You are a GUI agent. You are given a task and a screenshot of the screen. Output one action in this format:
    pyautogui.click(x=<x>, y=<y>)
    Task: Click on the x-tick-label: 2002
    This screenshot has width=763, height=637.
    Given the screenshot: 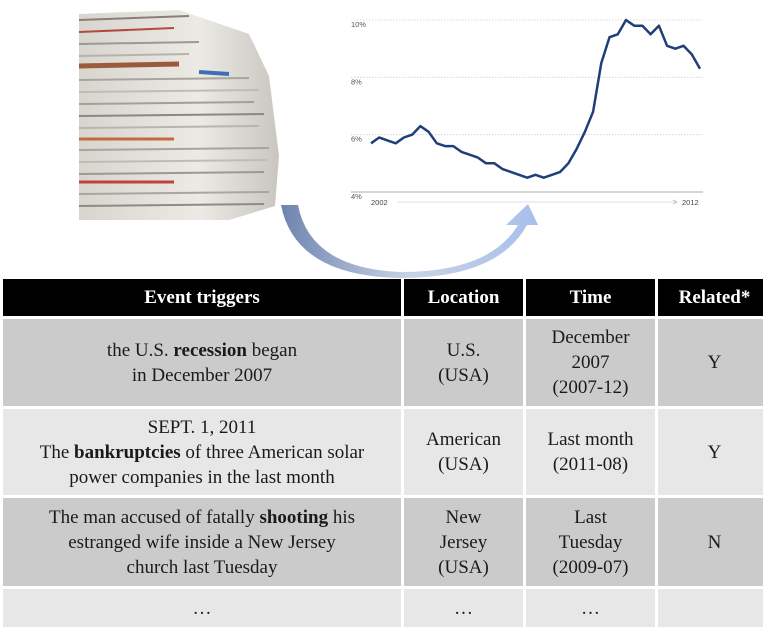 What is the action you would take?
    pyautogui.click(x=379, y=202)
    